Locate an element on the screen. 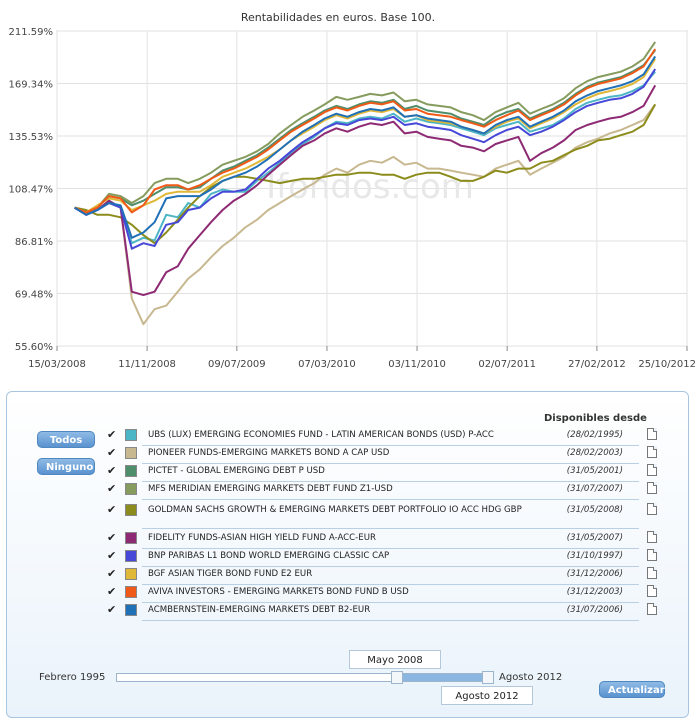  x-tick-label: 07/03/2010 is located at coordinates (327, 364).